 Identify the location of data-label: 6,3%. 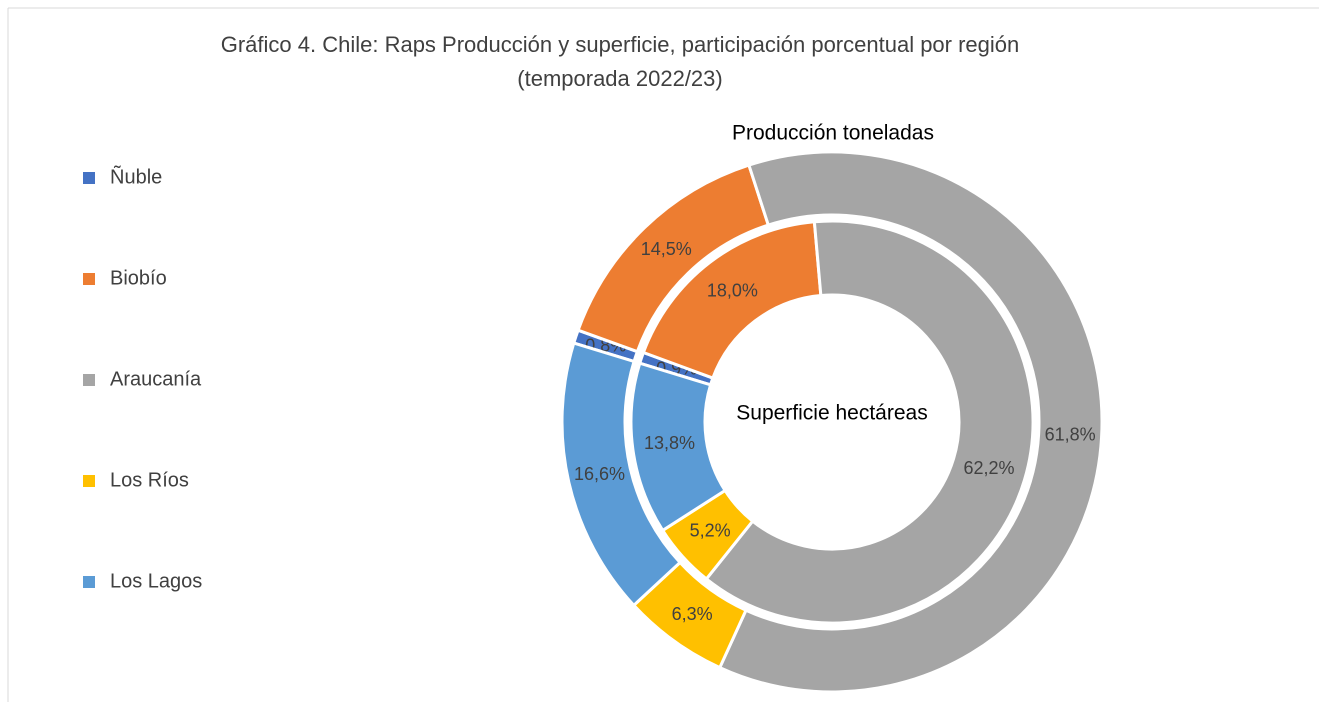
(692, 614).